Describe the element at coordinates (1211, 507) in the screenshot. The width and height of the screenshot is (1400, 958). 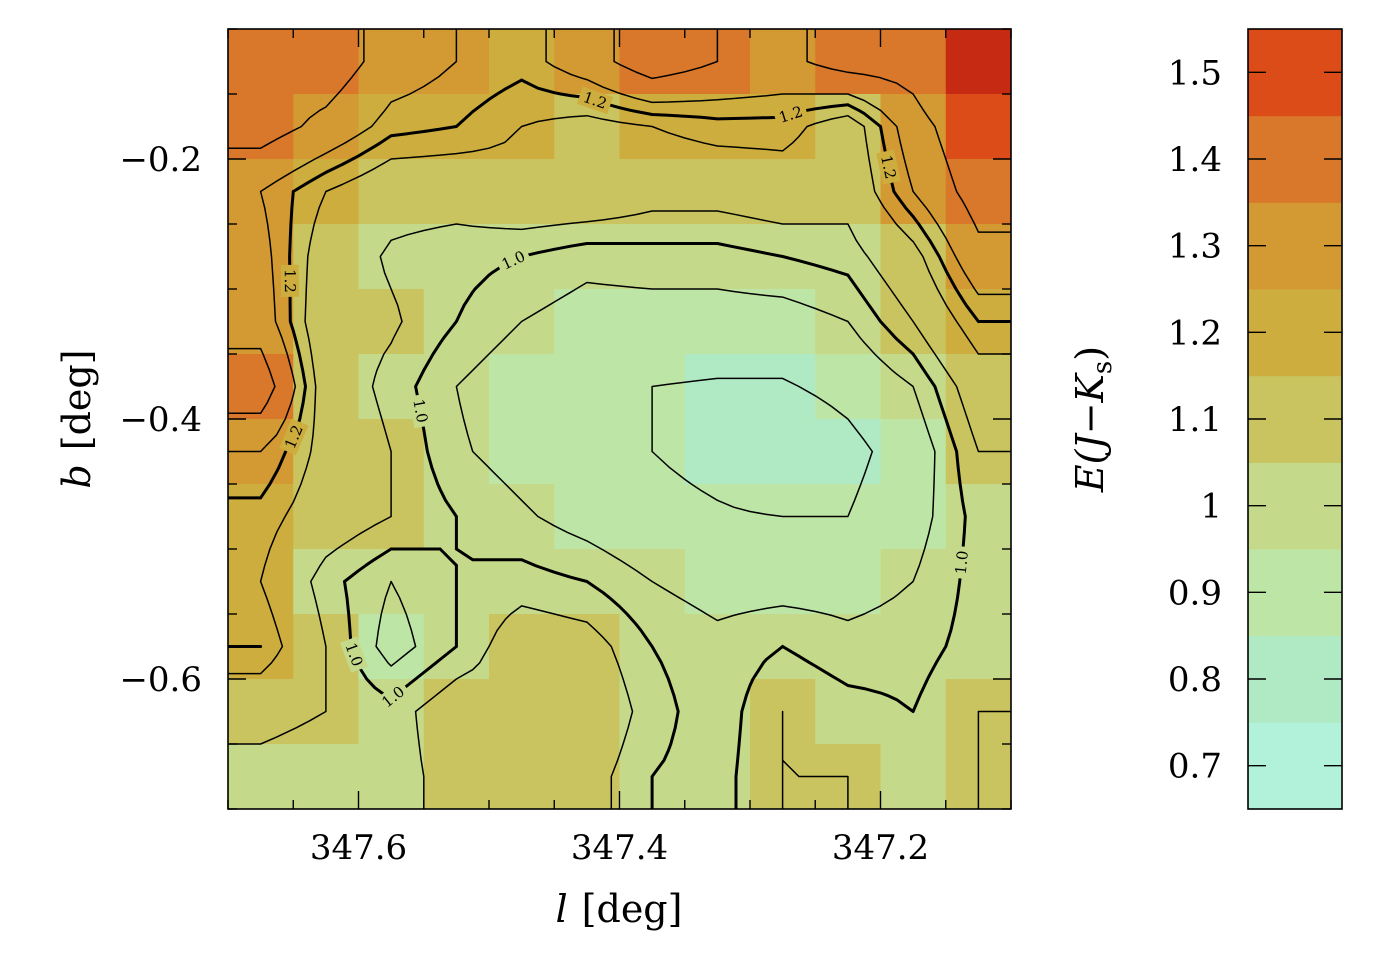
I see `colorbar-tick-label: 1` at that location.